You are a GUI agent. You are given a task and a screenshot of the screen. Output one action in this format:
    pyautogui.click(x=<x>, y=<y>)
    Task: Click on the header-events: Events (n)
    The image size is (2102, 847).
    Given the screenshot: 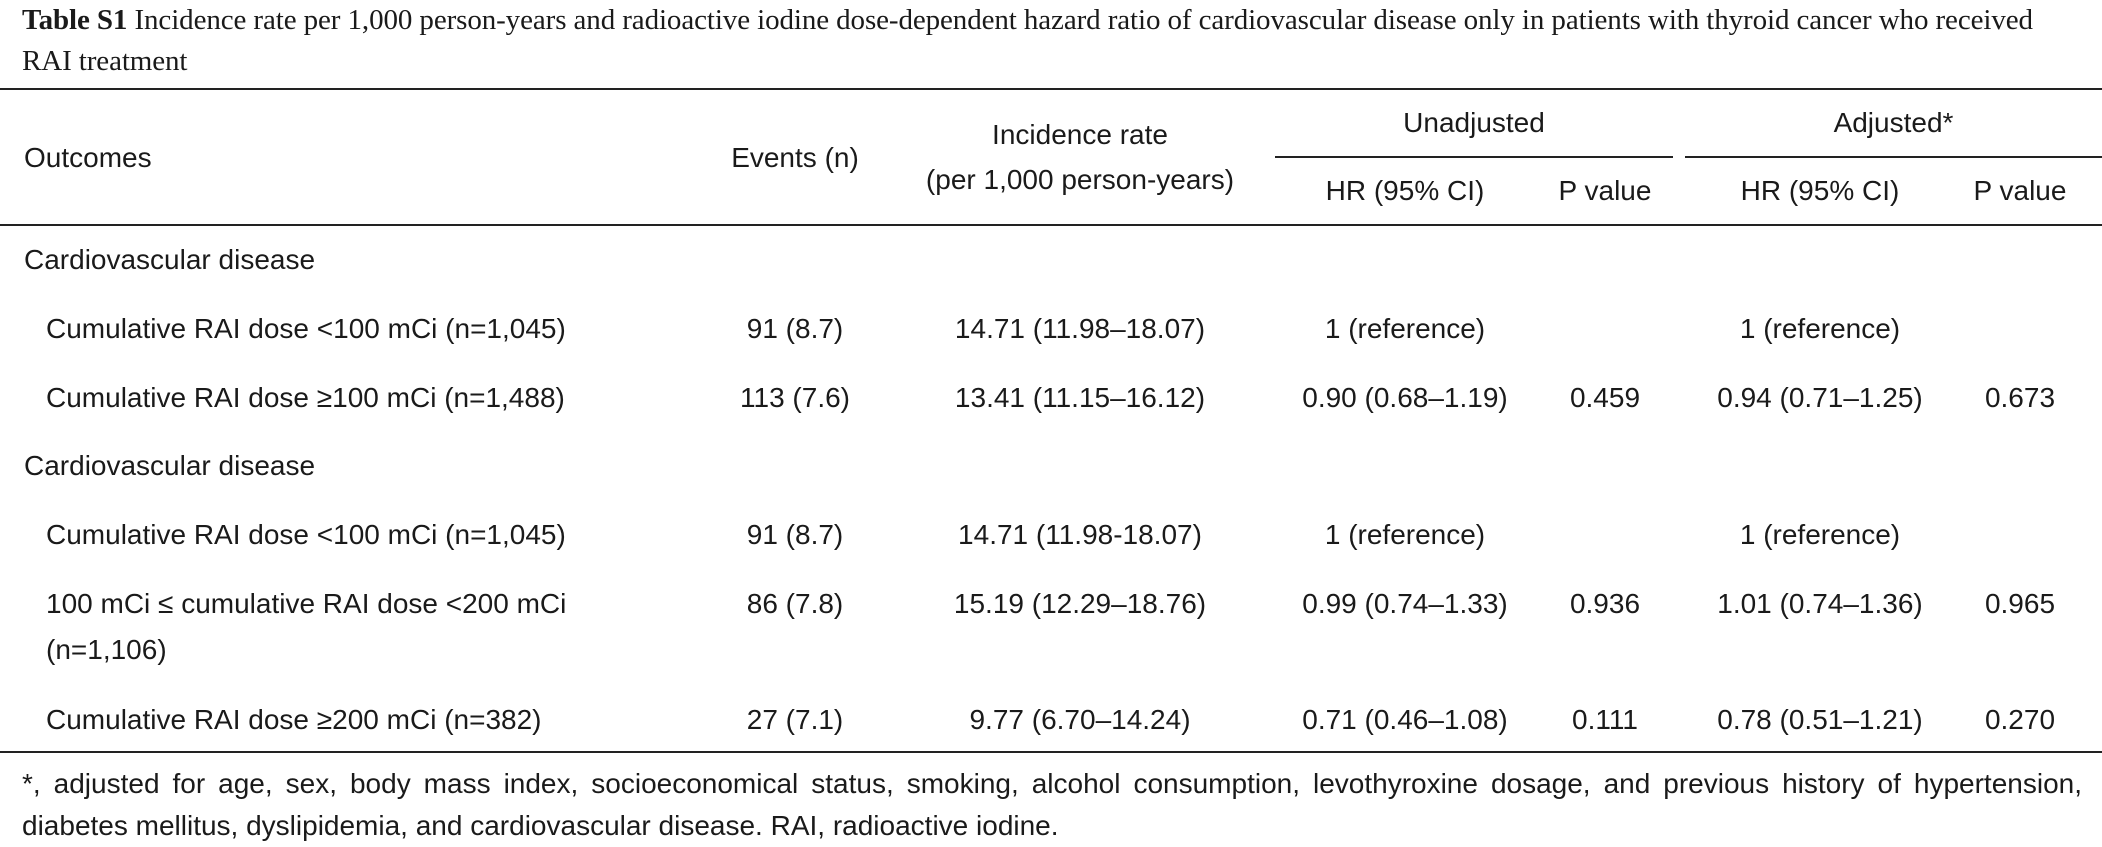 What is the action you would take?
    pyautogui.click(x=795, y=157)
    